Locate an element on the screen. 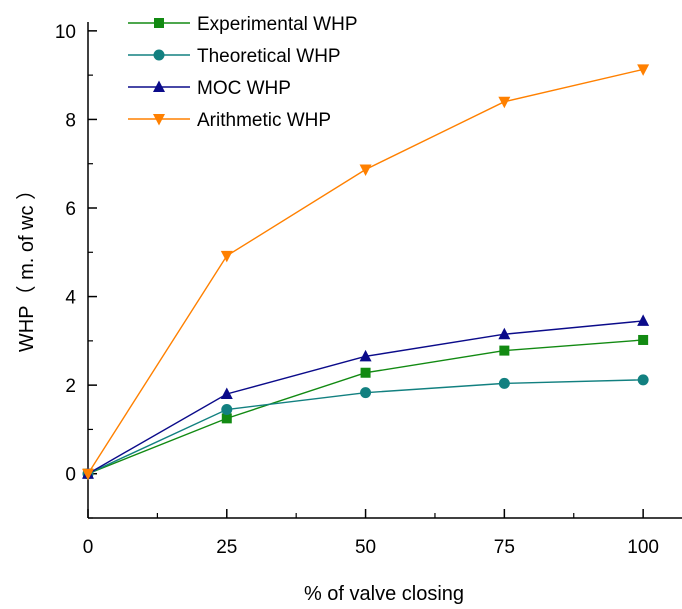  y-tick-label: 0 is located at coordinates (70, 475).